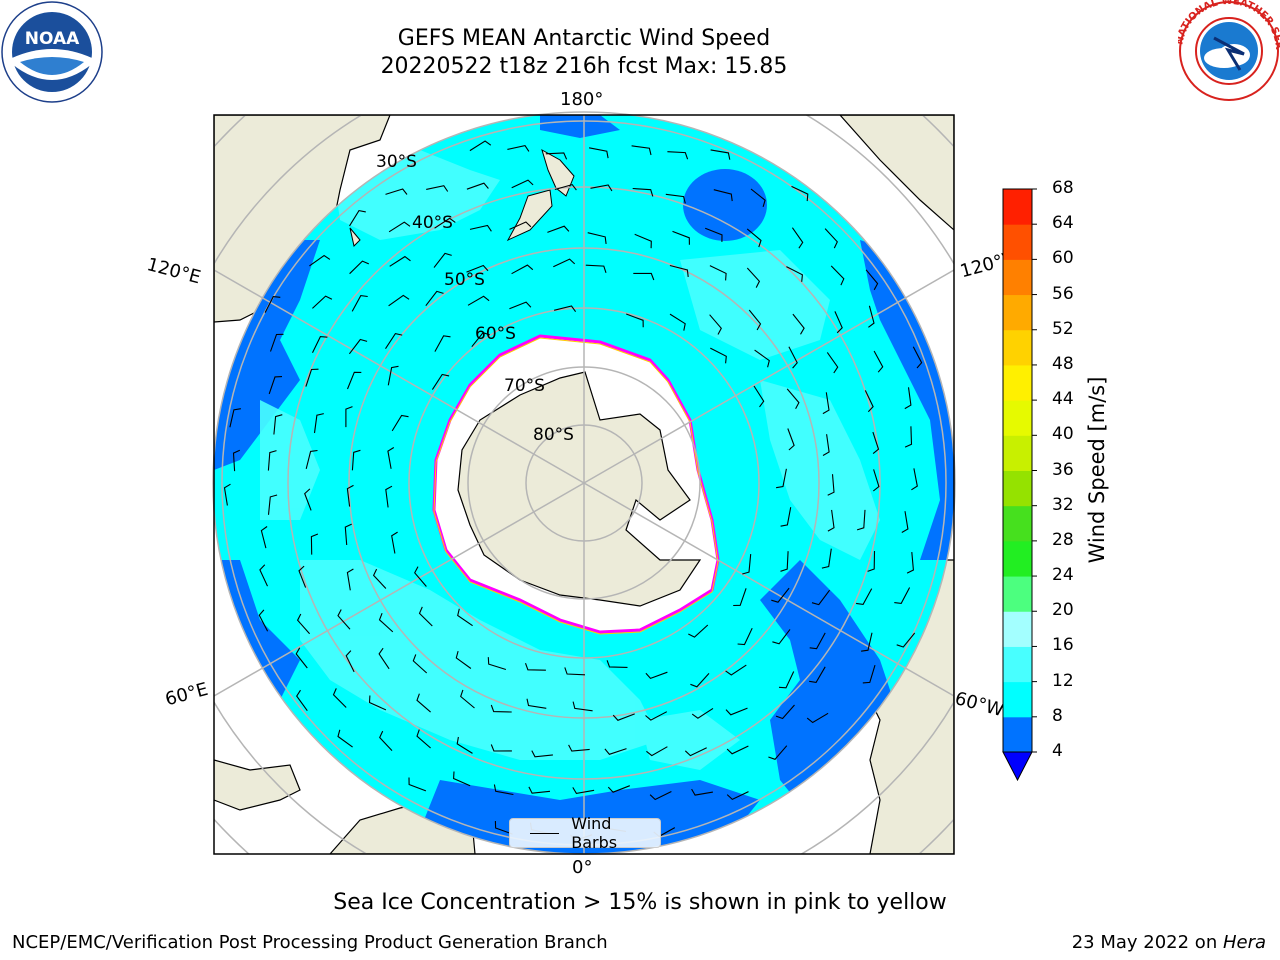  What do you see at coordinates (1063, 188) in the screenshot?
I see `colorbar-tick-label: 68` at bounding box center [1063, 188].